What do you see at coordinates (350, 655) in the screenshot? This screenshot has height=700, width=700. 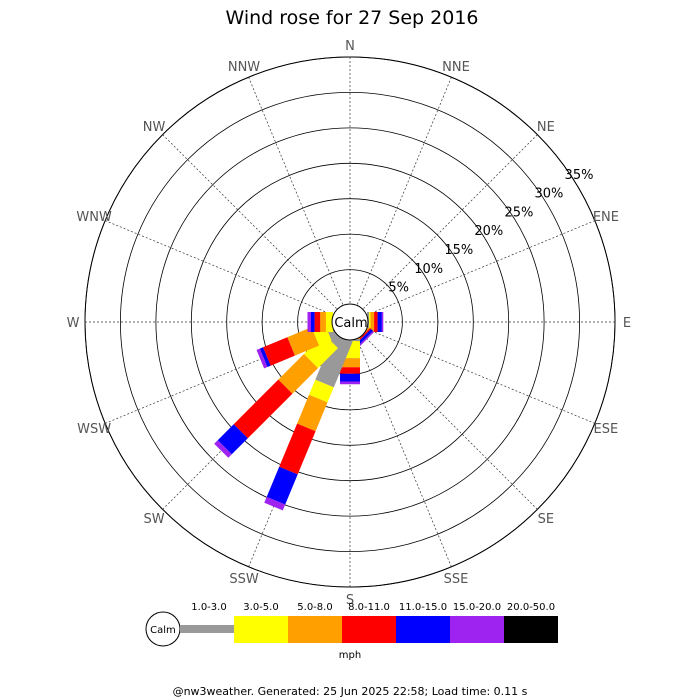 I see `legend-unit-label: mph` at bounding box center [350, 655].